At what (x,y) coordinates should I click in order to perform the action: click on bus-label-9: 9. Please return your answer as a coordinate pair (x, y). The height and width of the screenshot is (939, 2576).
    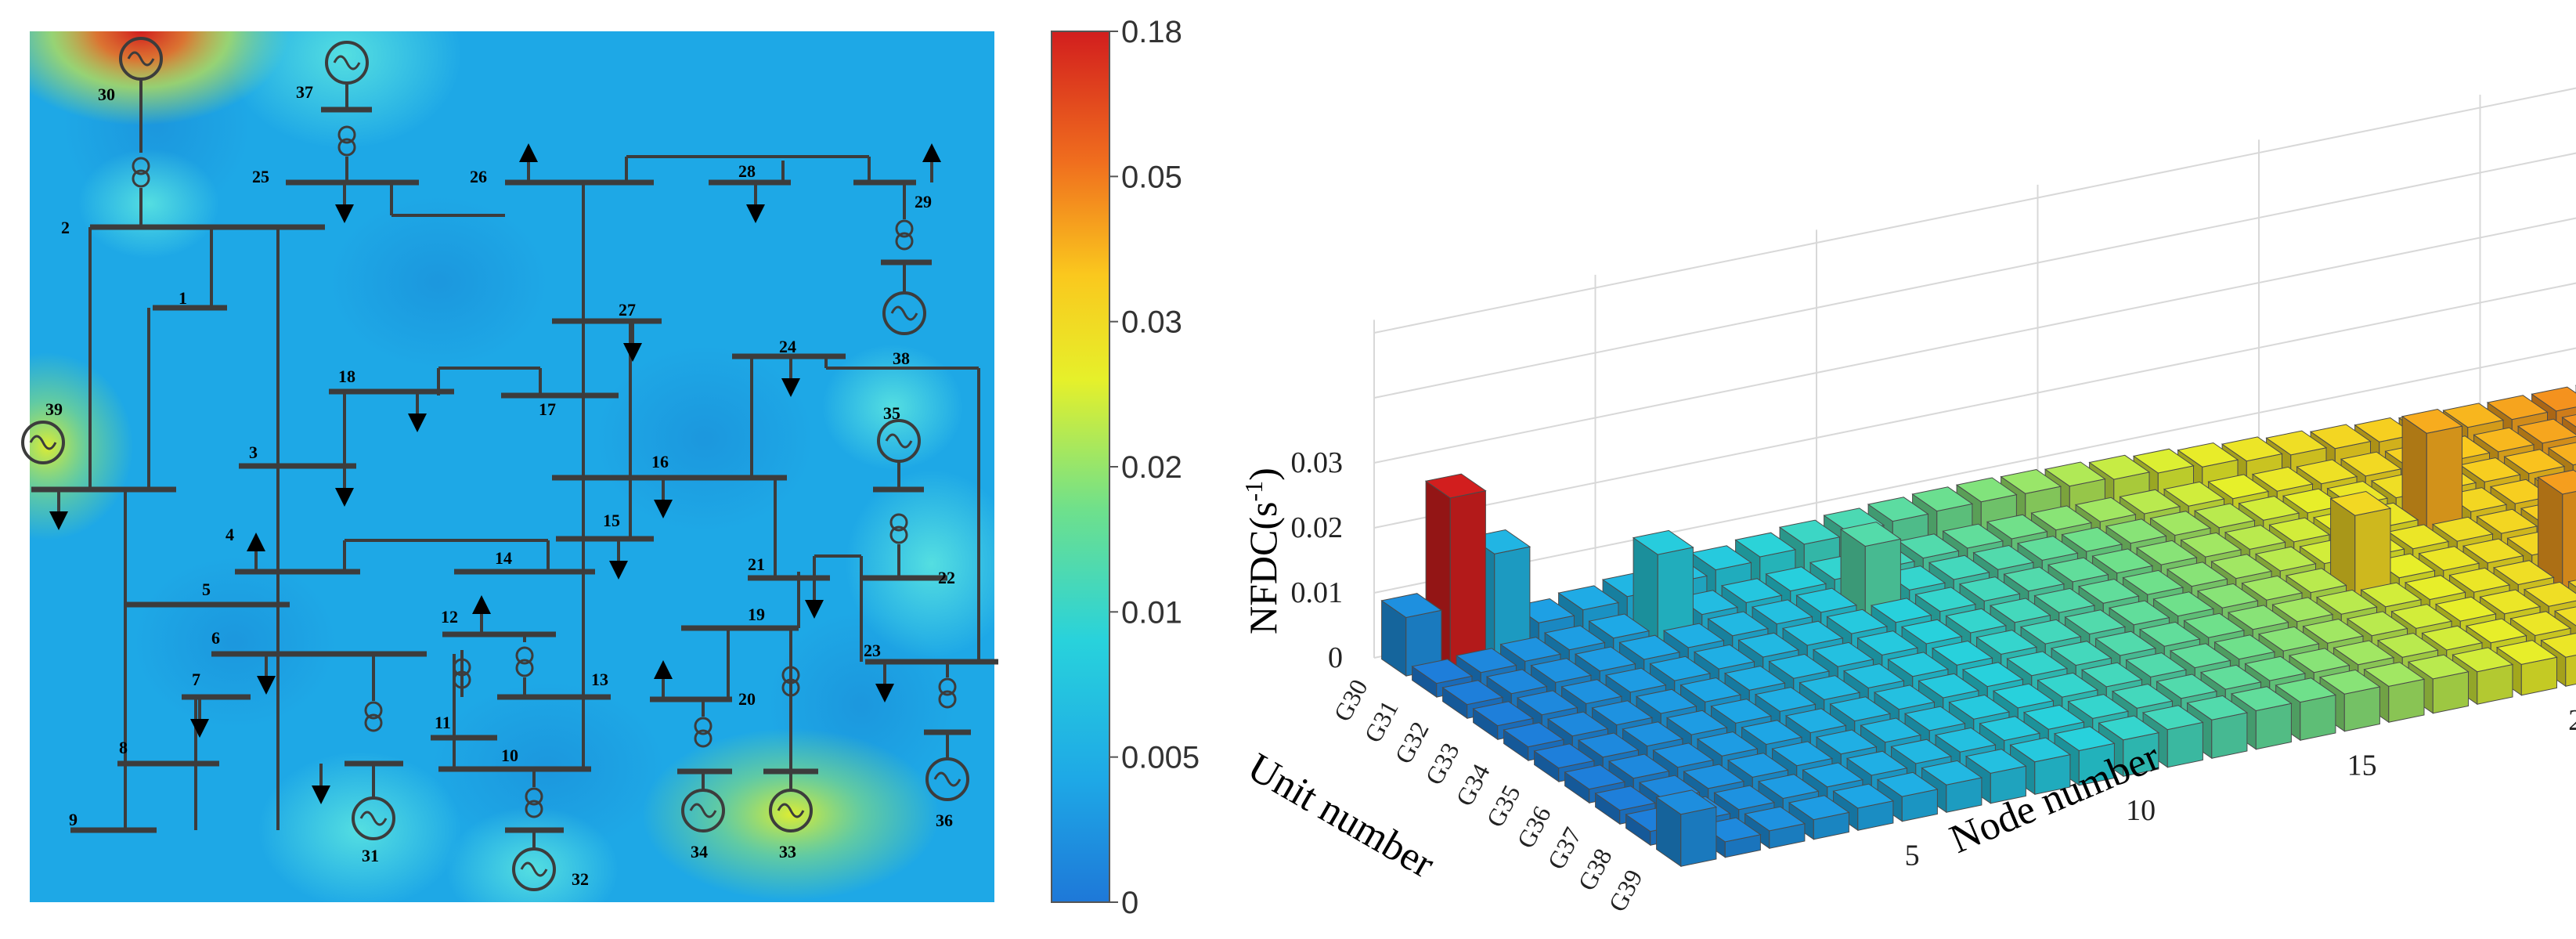
    Looking at the image, I should click on (73, 819).